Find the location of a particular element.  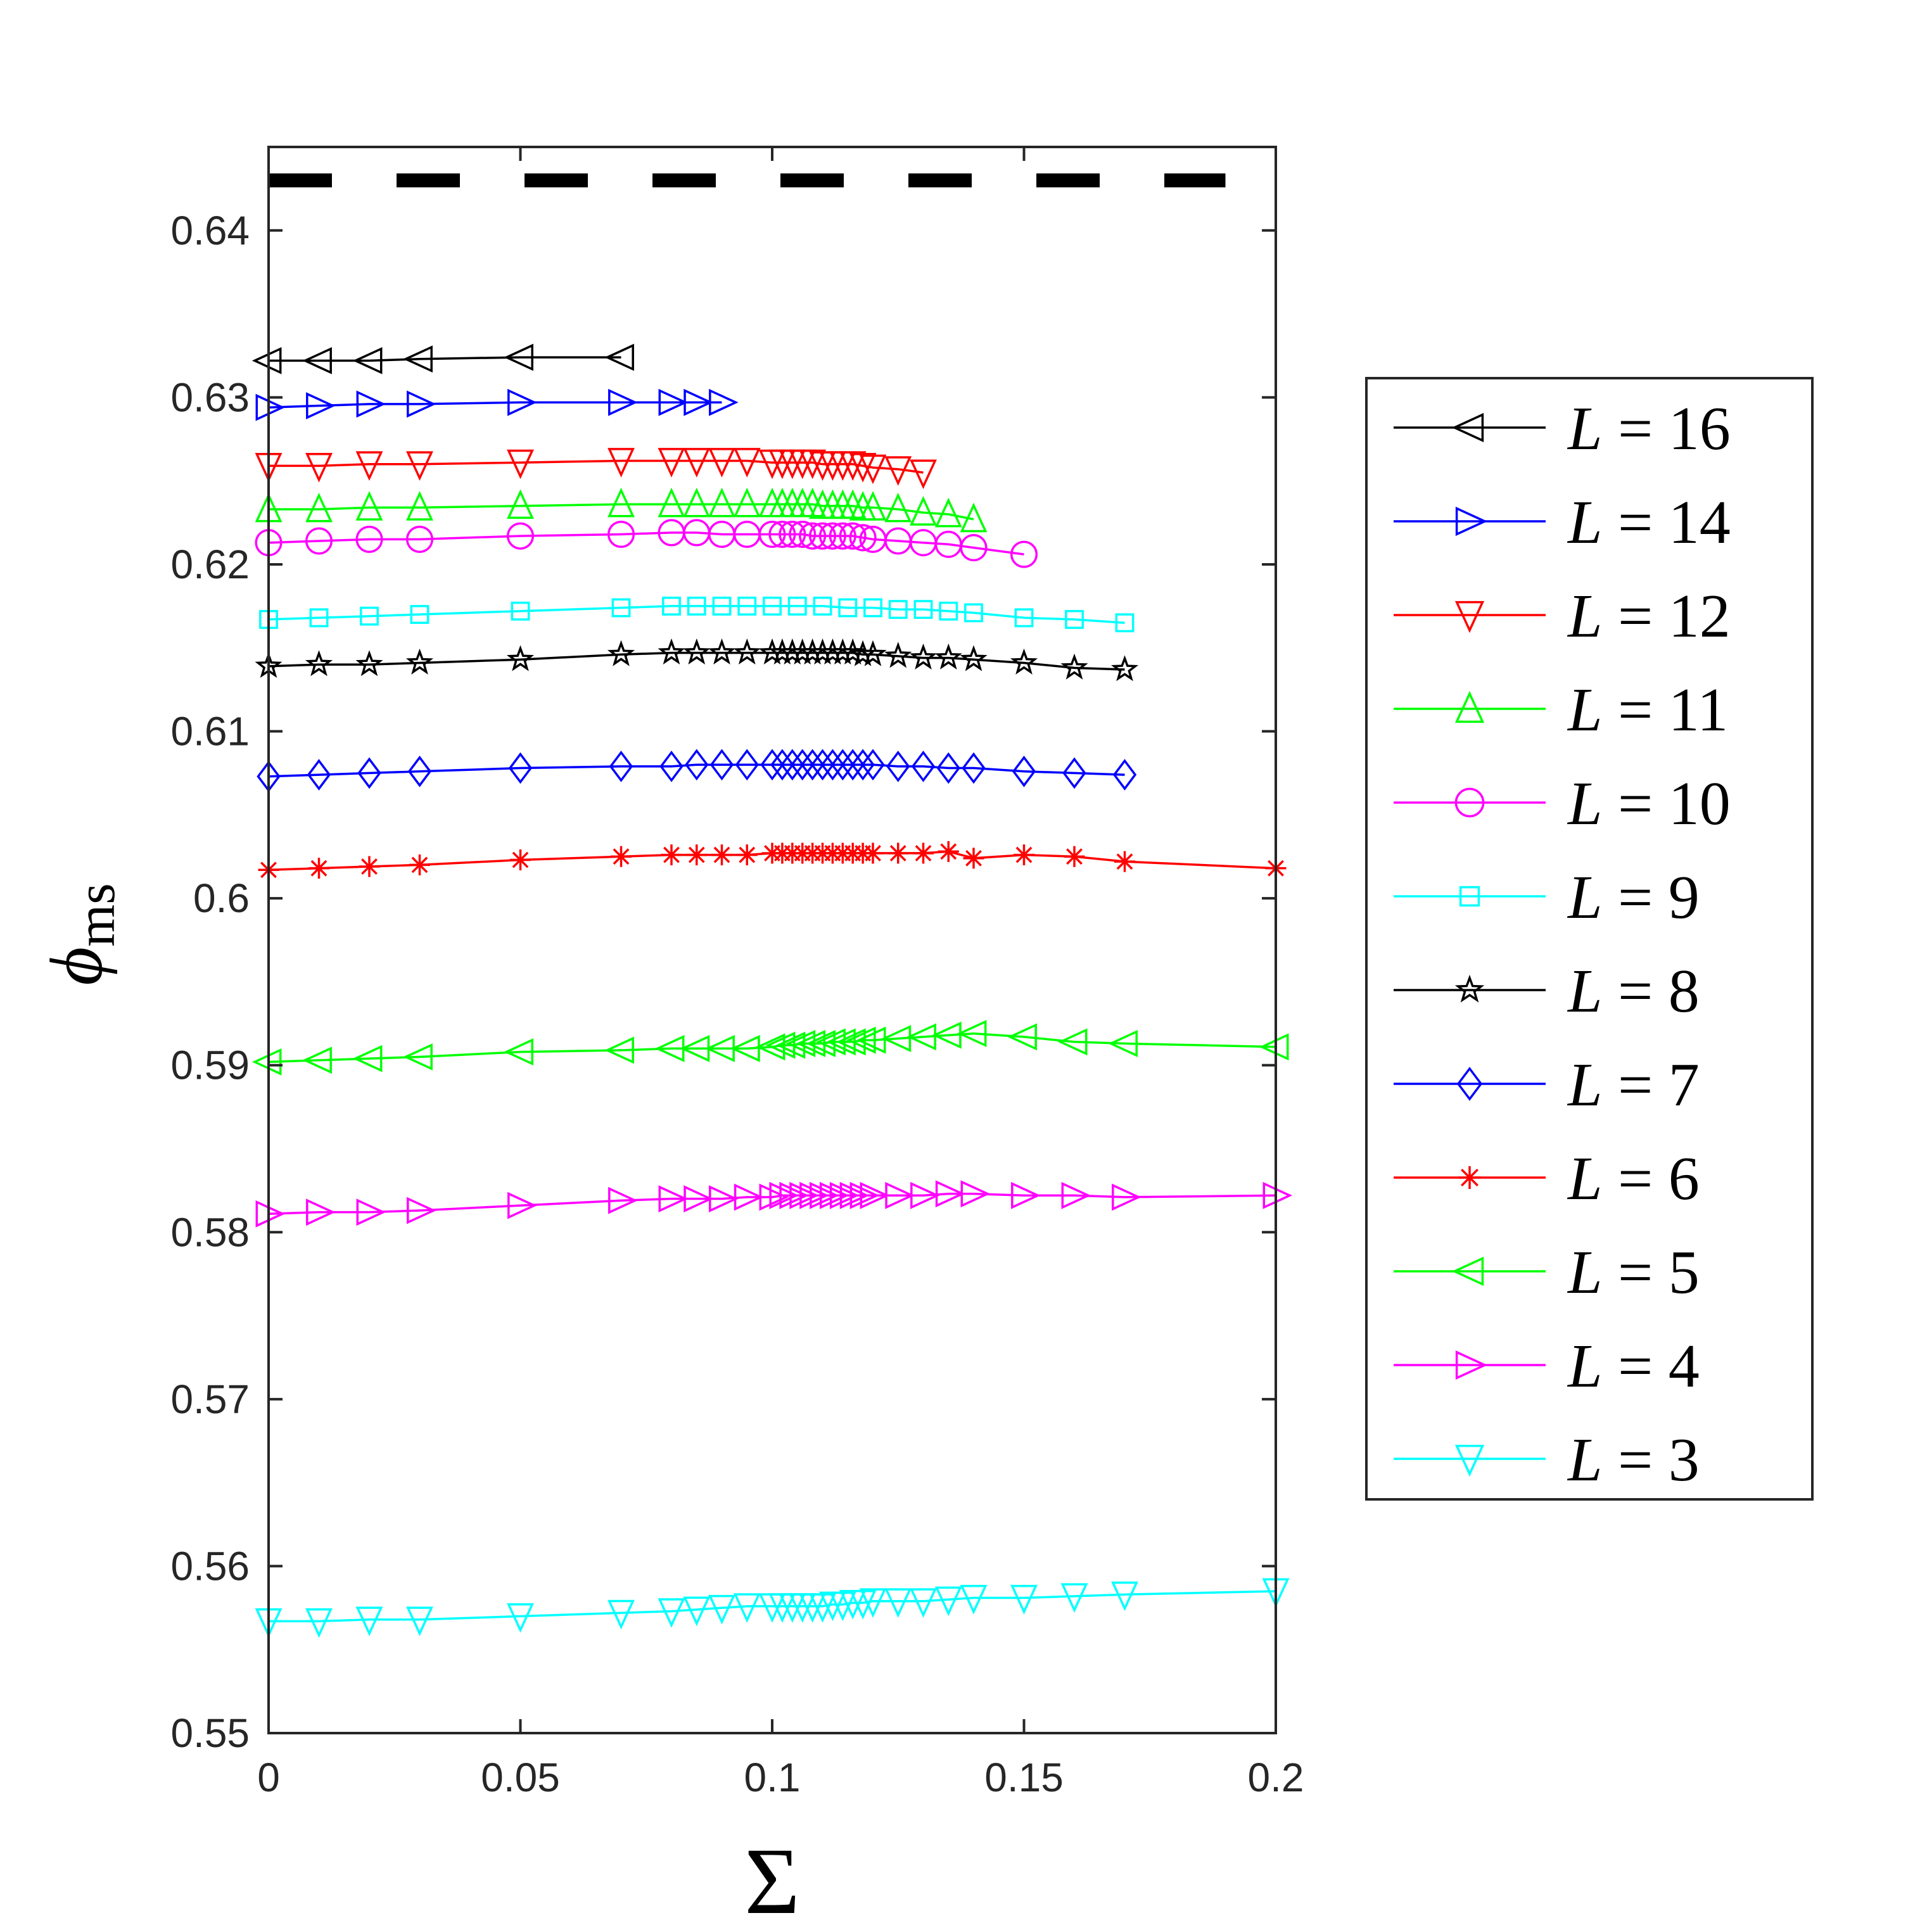

legend-item: L = 12 is located at coordinates (1562, 616).